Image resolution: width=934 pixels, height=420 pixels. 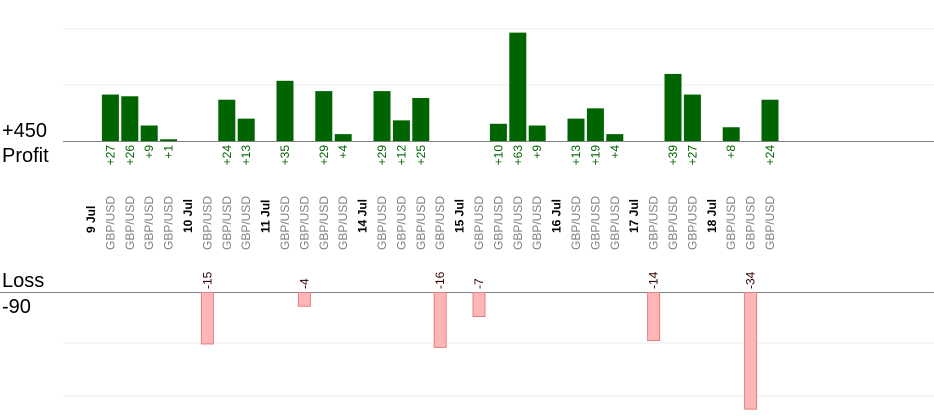 What do you see at coordinates (304, 283) in the screenshot?
I see `loss-value-label: -4` at bounding box center [304, 283].